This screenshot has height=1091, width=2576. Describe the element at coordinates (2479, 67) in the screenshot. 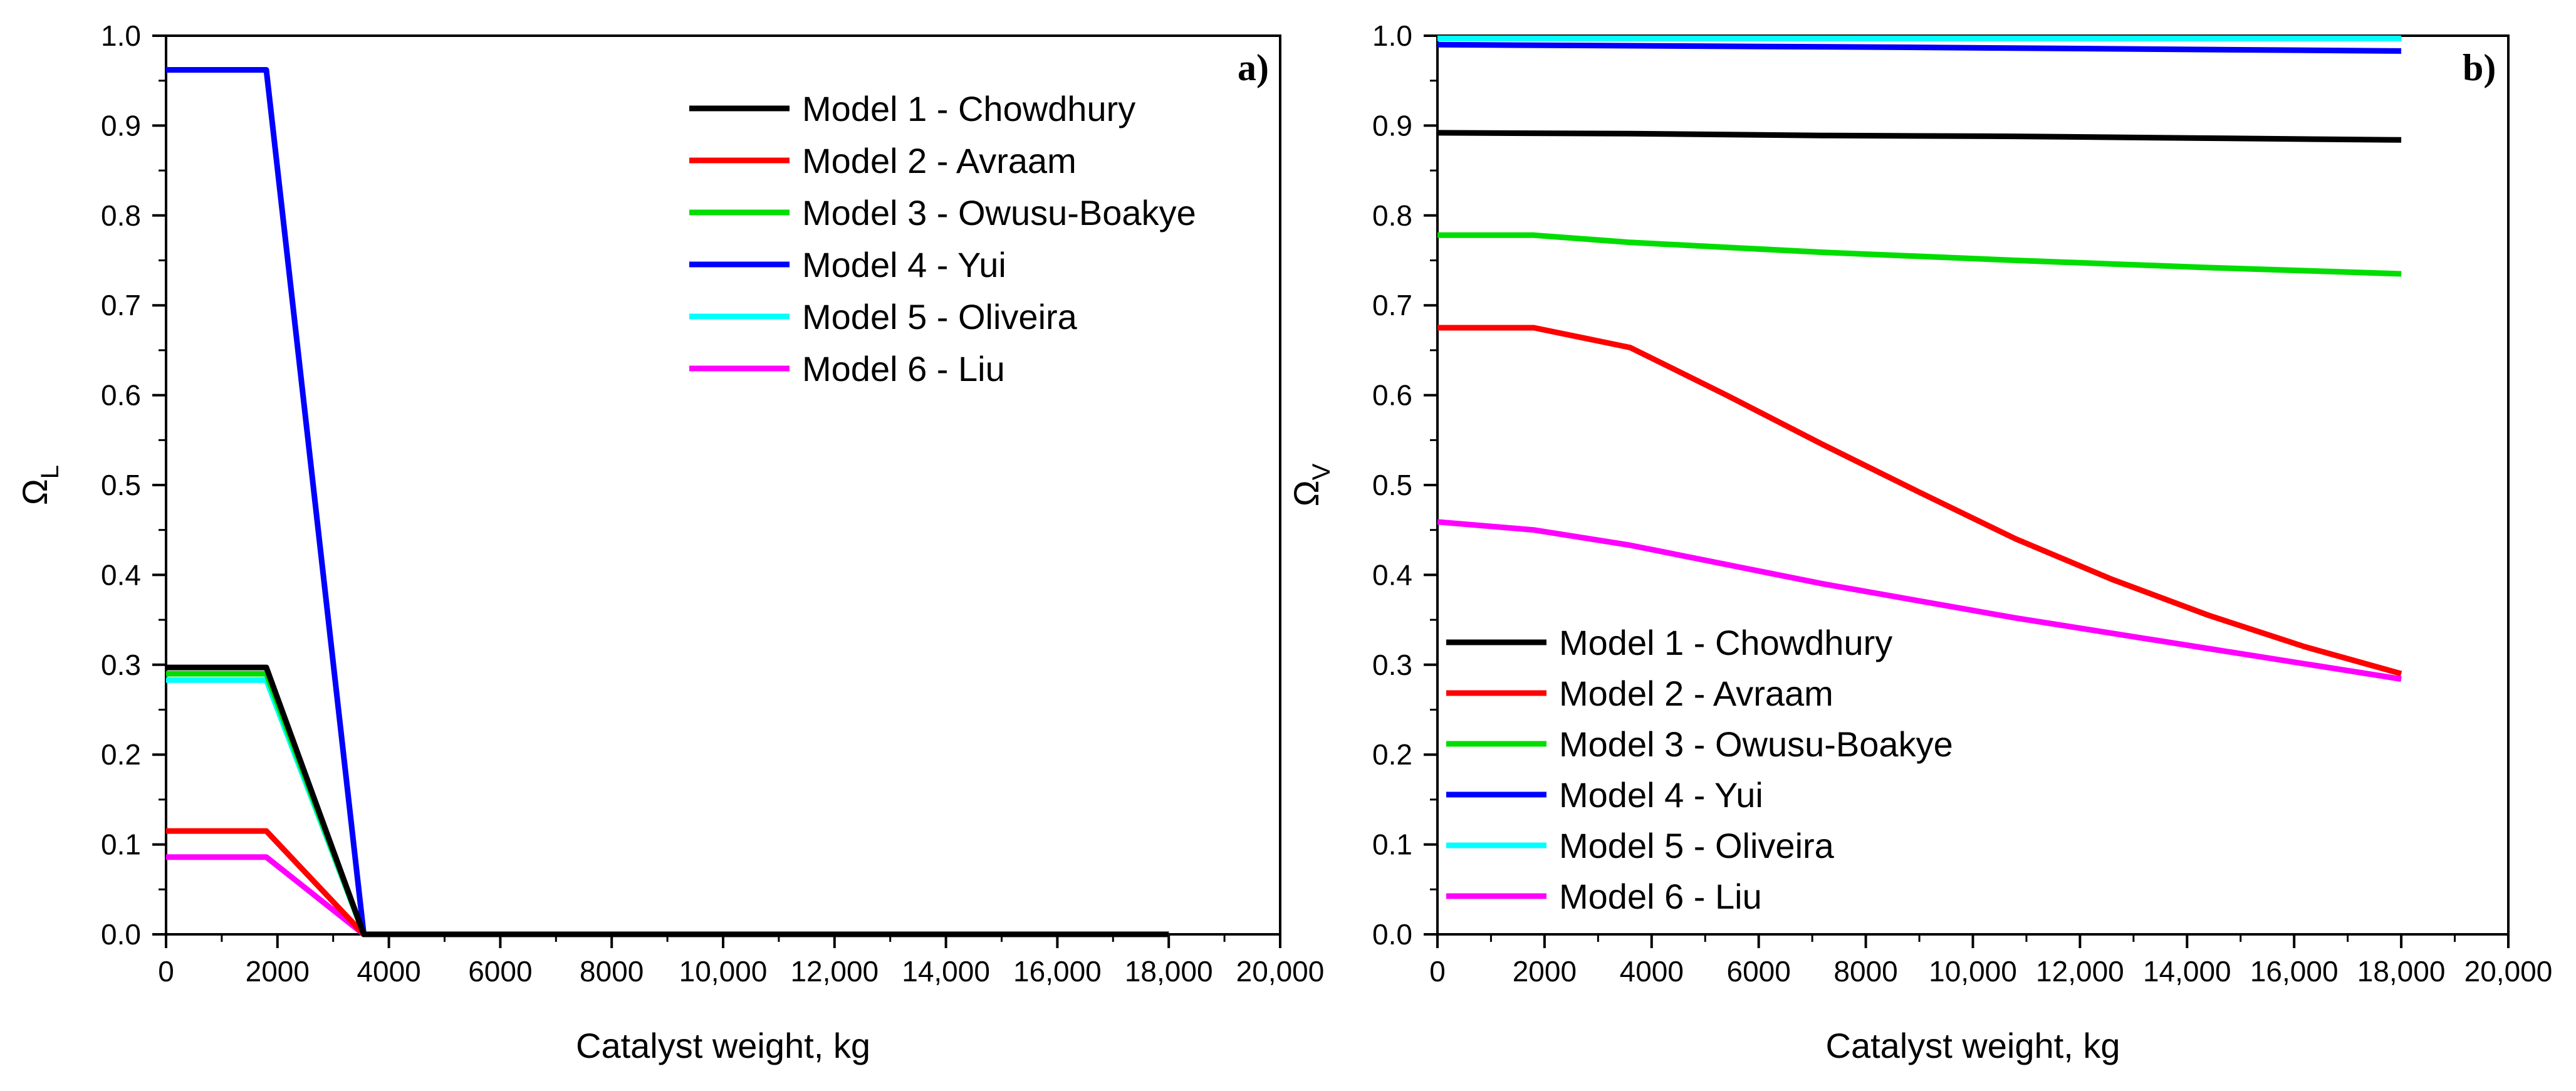

I see `panel-label: b)` at that location.